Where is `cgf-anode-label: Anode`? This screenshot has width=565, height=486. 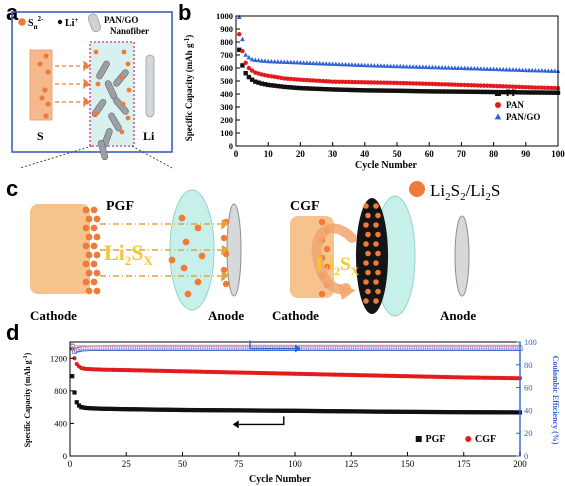 cgf-anode-label: Anode is located at coordinates (458, 315).